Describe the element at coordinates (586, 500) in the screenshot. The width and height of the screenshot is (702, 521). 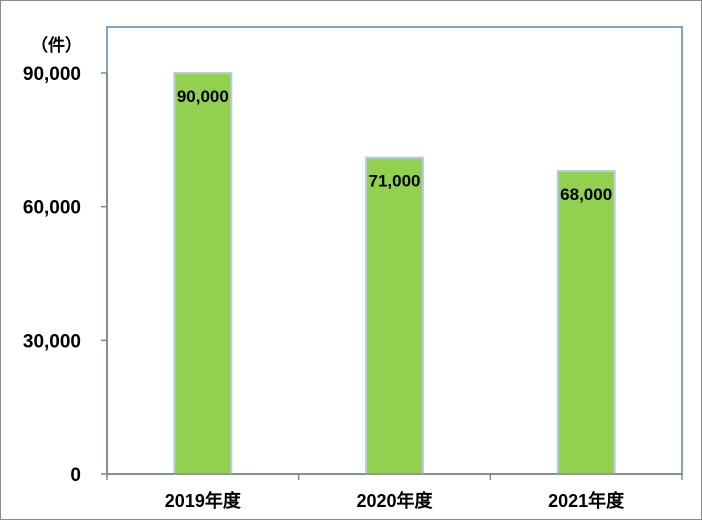
I see `x-category-label: 2021年度` at that location.